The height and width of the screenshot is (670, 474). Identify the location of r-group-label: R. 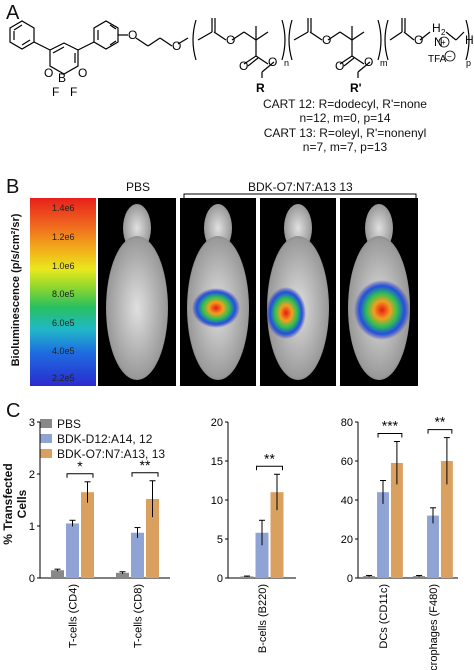
(260, 88).